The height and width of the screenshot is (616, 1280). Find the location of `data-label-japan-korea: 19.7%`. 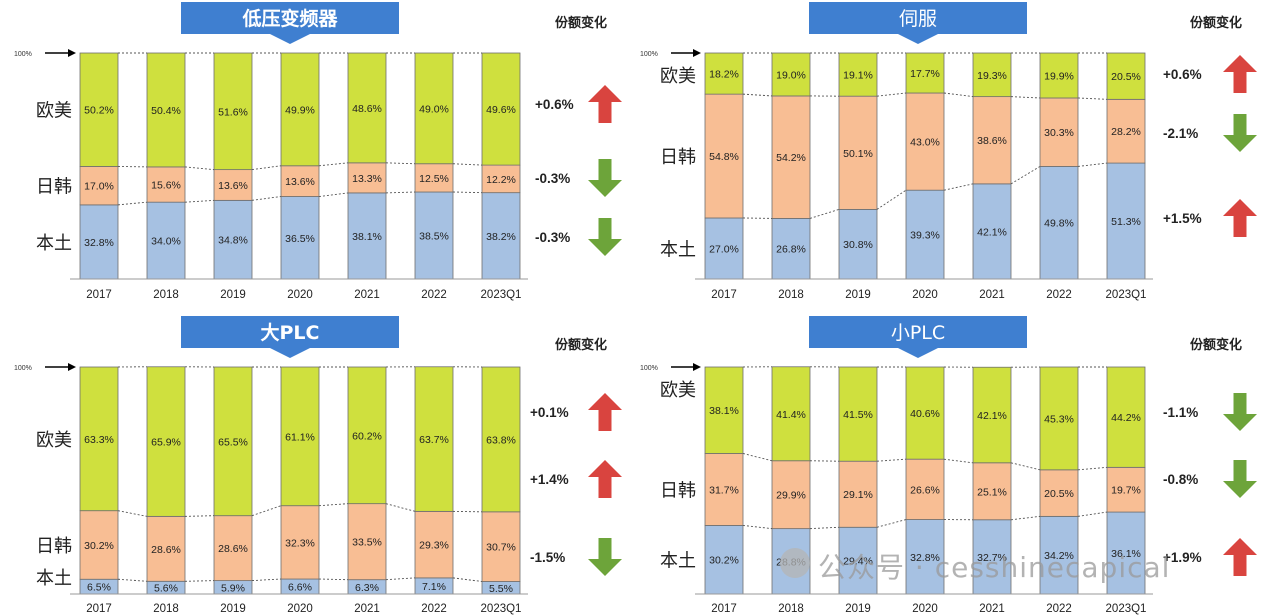

data-label-japan-korea: 19.7% is located at coordinates (1126, 491).